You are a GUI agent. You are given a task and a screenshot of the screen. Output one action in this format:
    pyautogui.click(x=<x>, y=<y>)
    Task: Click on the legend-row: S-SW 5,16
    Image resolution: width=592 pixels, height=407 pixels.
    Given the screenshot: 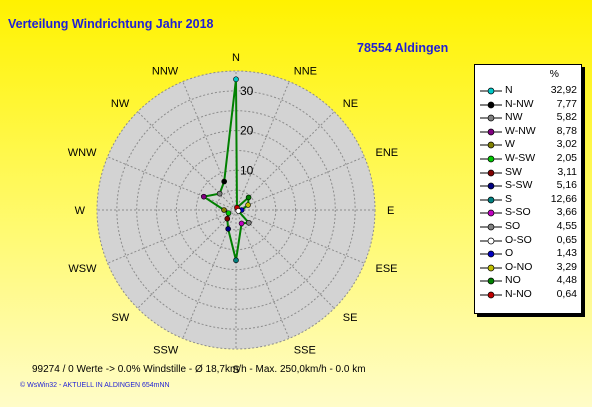 What is the action you would take?
    pyautogui.click(x=528, y=185)
    